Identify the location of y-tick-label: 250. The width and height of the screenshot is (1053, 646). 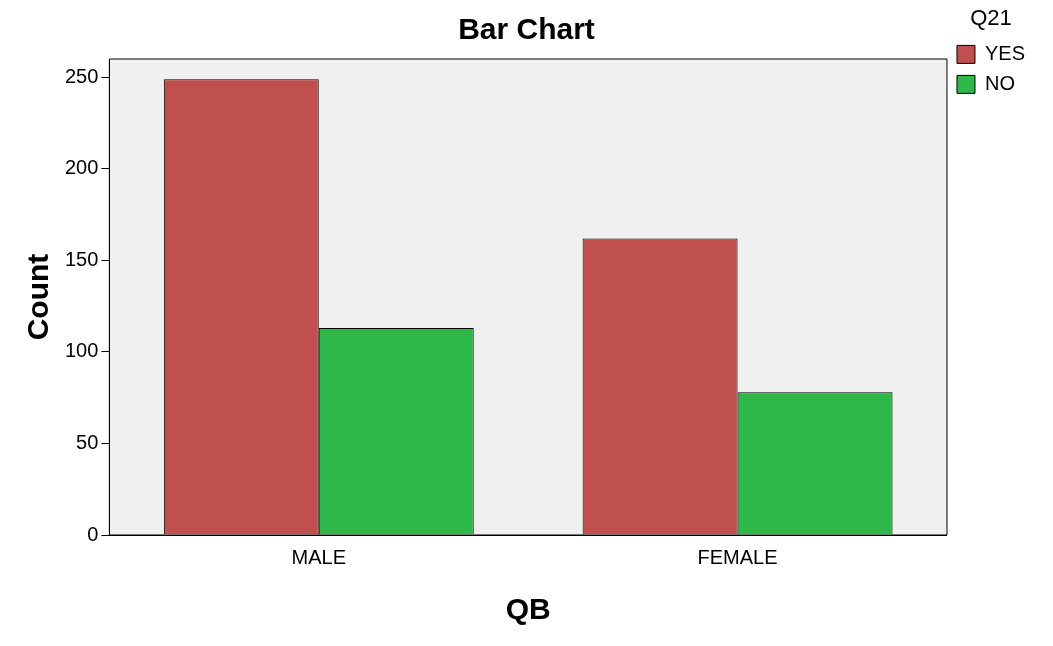
(81, 75).